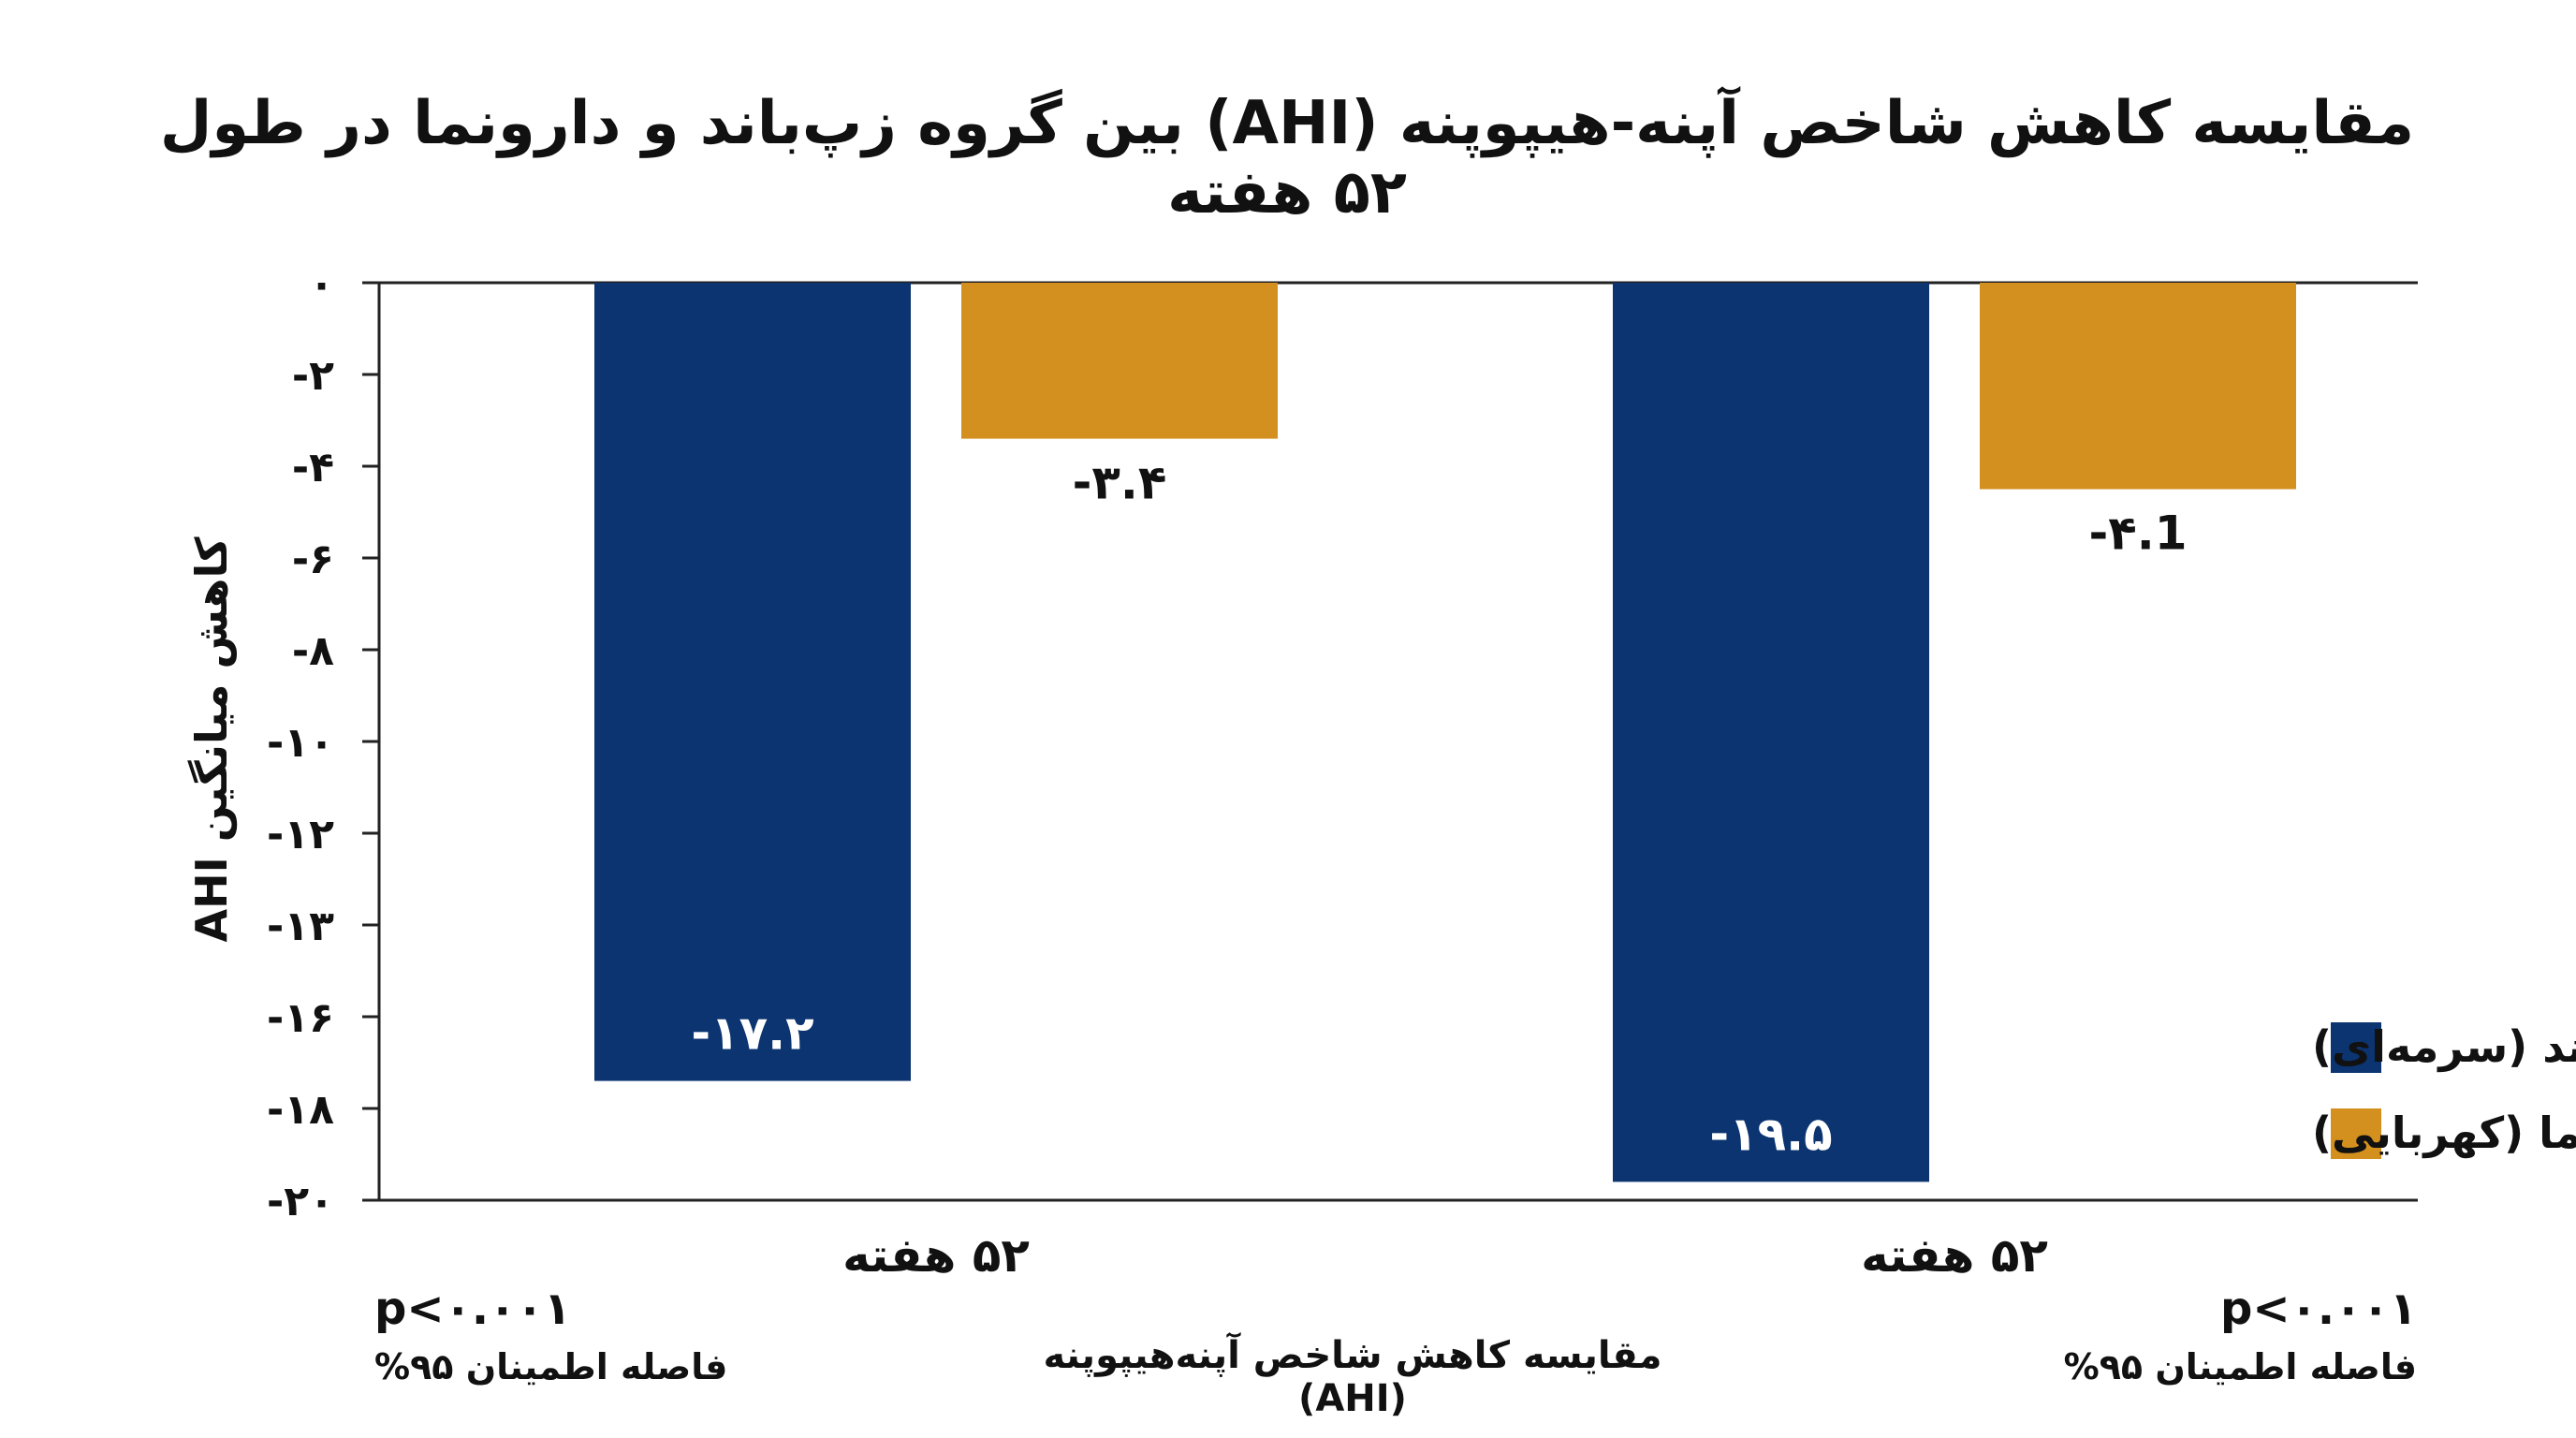  I want to click on y-tick-label: -۱۶, so click(300, 1018).